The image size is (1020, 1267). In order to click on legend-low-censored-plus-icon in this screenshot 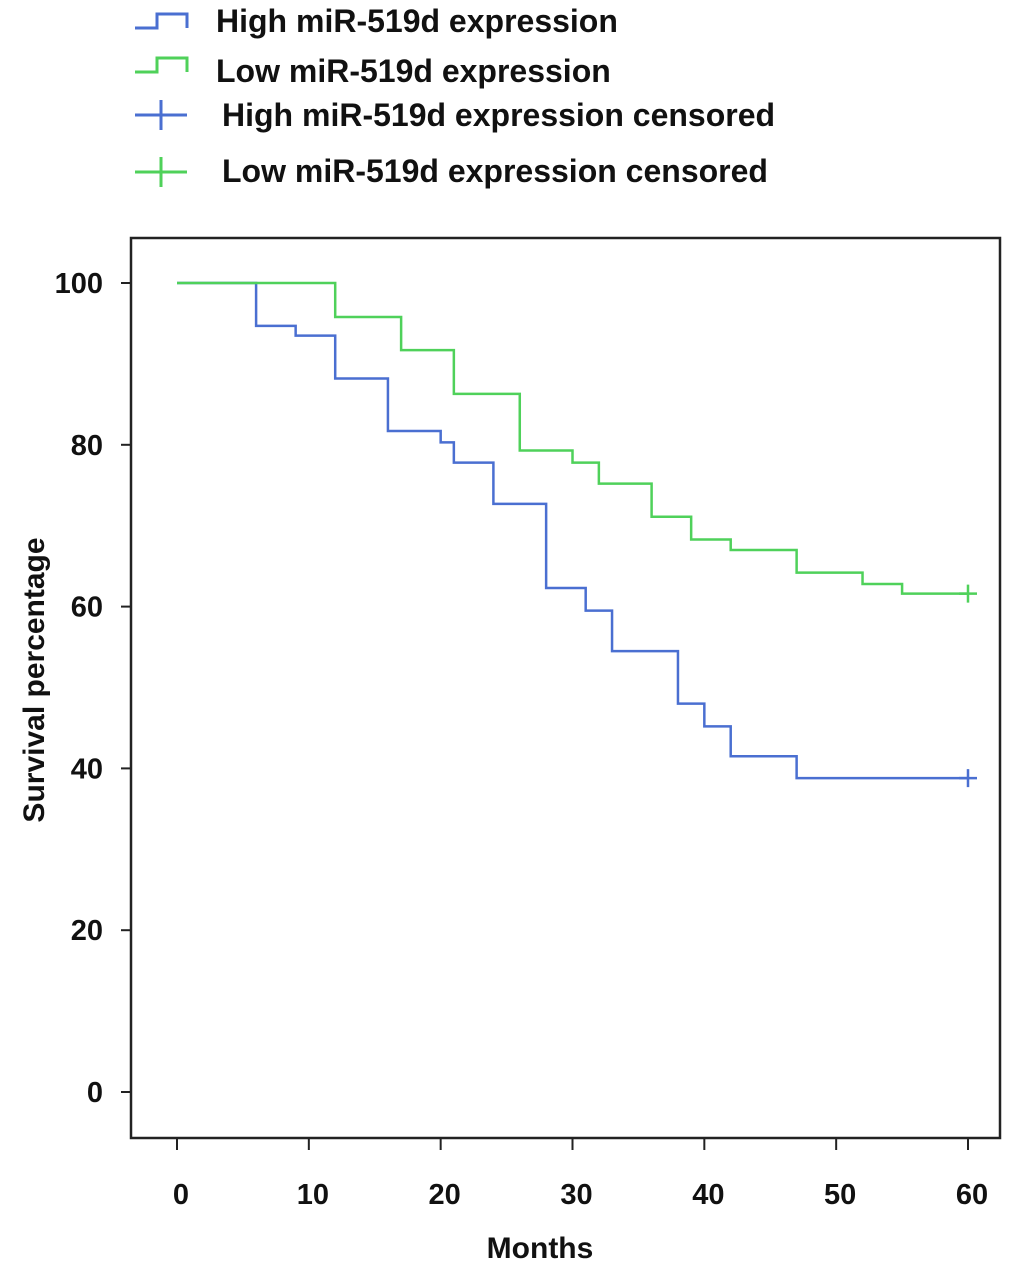, I will do `click(161, 172)`.